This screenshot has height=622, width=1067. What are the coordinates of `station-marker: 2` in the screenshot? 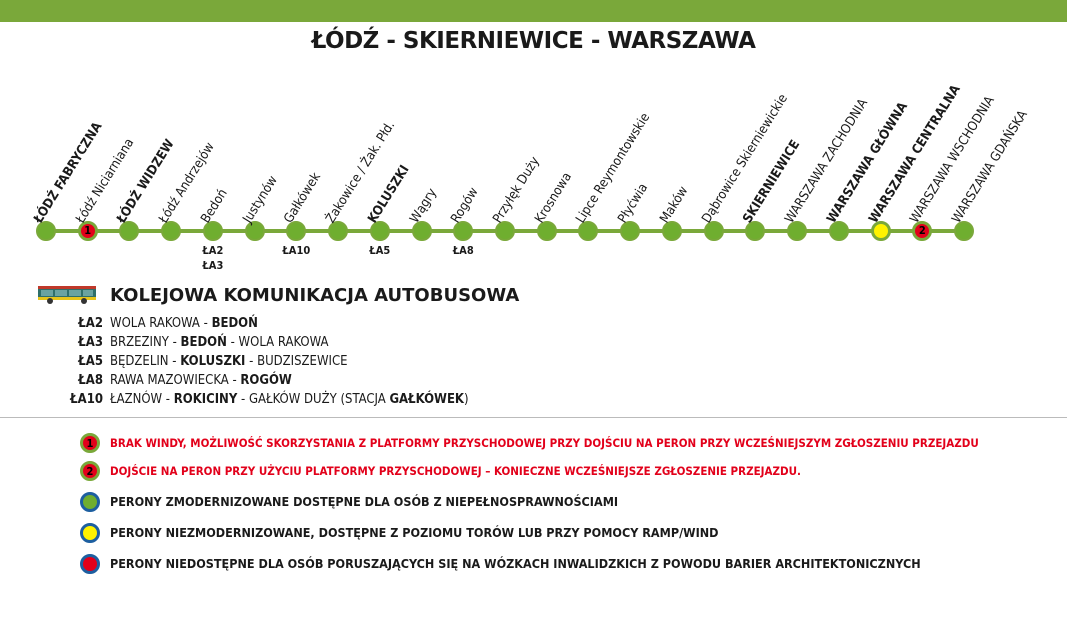 It's located at (922, 231).